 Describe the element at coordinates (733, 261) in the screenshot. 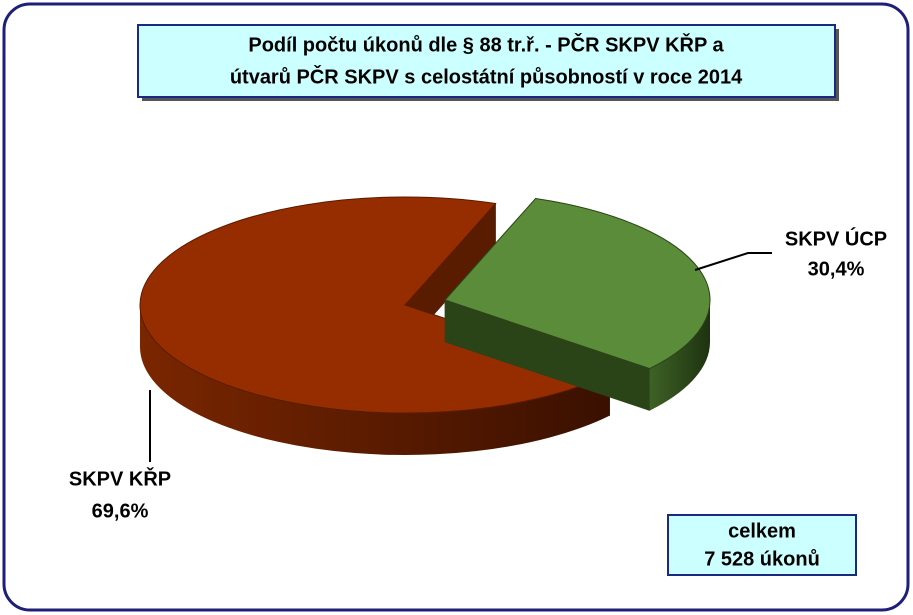

I see `leader-line` at that location.